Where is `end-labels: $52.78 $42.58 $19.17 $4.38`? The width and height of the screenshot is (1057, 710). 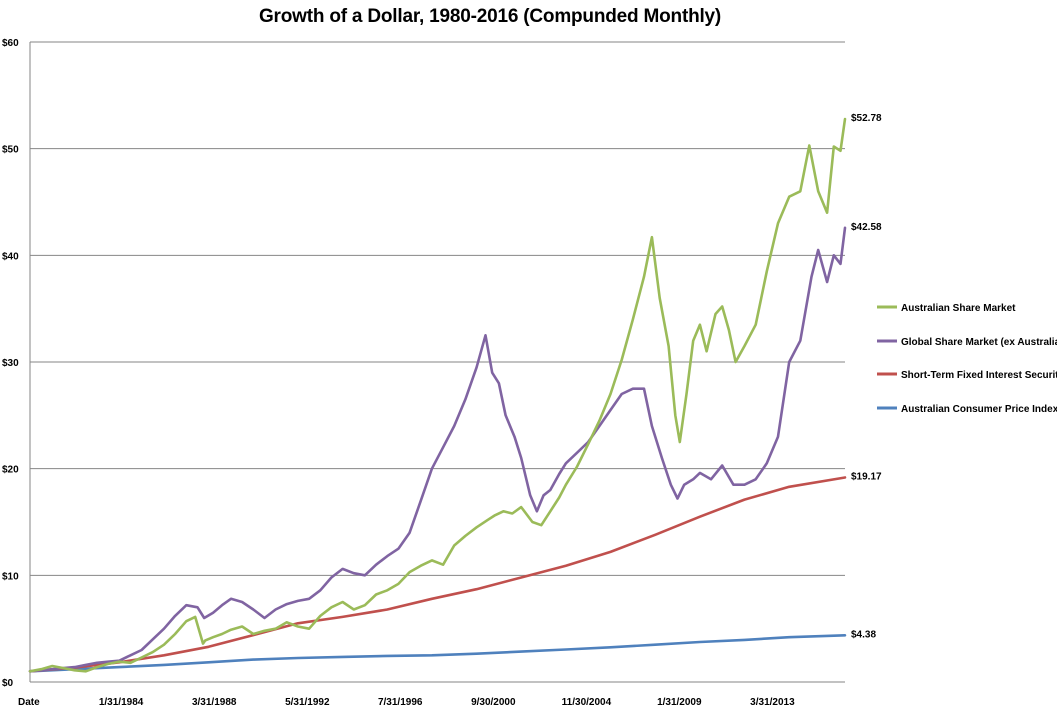 end-labels: $52.78 $42.58 $19.17 $4.38 is located at coordinates (866, 376).